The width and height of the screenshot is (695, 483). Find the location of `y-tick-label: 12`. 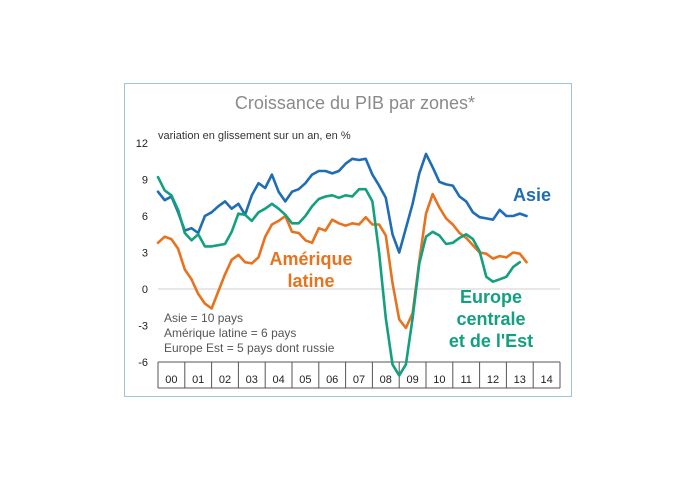

y-tick-label: 12 is located at coordinates (142, 144).